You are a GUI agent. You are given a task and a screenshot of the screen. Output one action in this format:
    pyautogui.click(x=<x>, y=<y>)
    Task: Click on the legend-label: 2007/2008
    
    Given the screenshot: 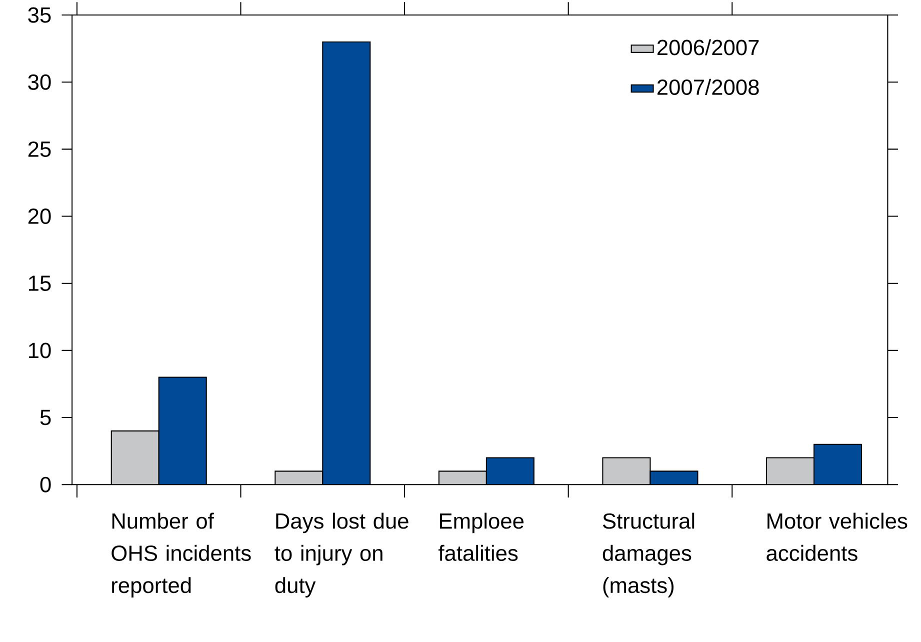 What is the action you would take?
    pyautogui.click(x=708, y=87)
    